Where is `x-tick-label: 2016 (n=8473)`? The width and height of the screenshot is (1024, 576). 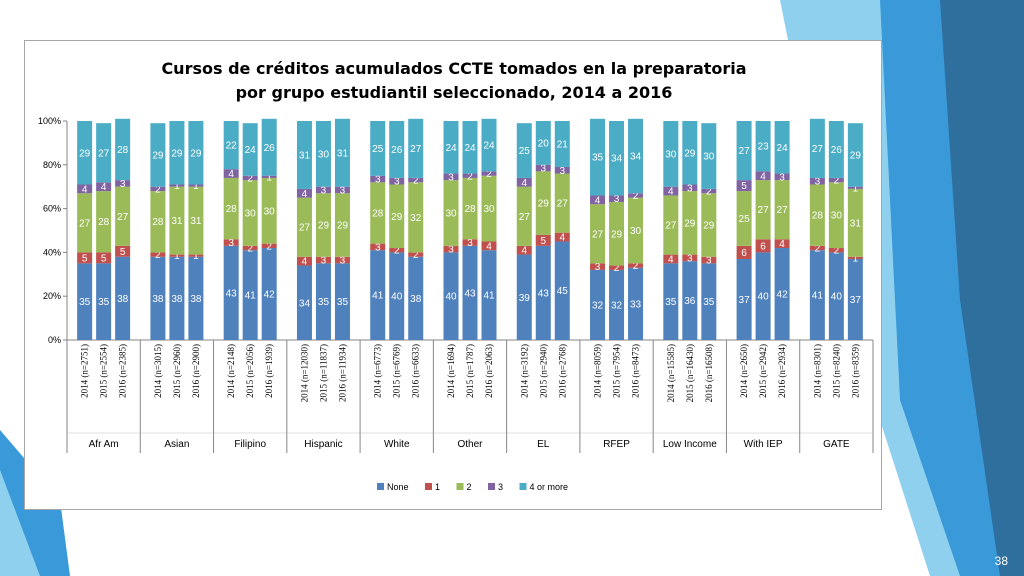
x-tick-label: 2016 (n=8473) is located at coordinates (636, 371).